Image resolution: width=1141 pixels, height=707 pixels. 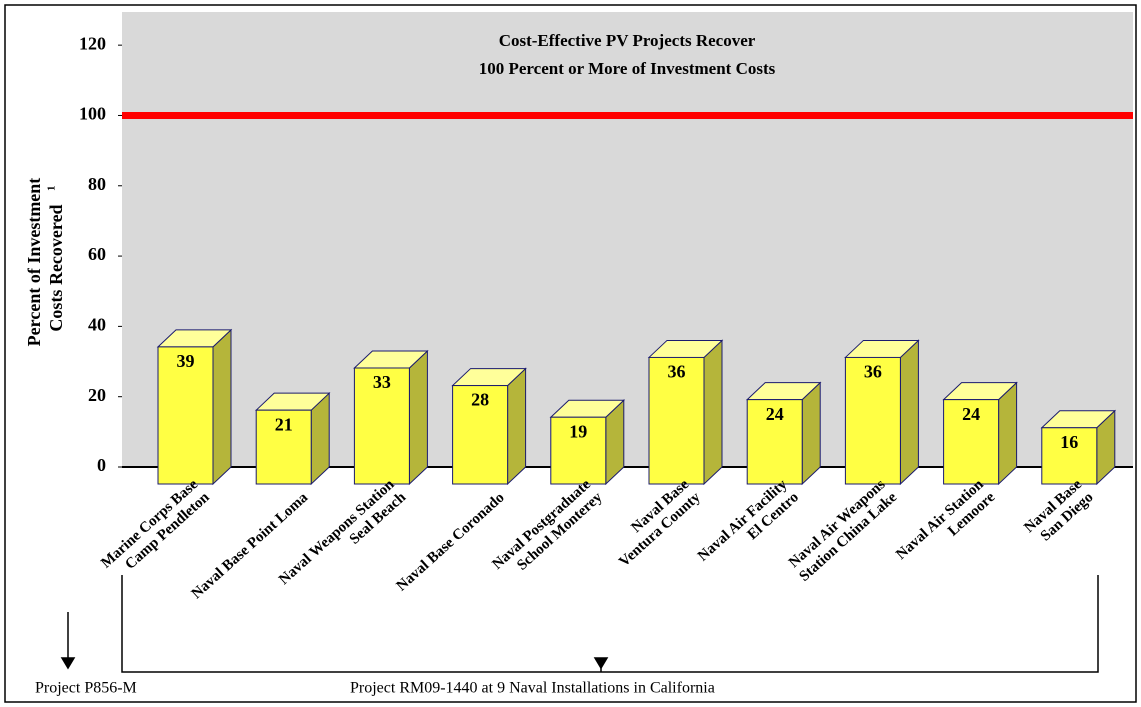 What do you see at coordinates (56, 267) in the screenshot?
I see `y-label-line: Costs Recovered` at bounding box center [56, 267].